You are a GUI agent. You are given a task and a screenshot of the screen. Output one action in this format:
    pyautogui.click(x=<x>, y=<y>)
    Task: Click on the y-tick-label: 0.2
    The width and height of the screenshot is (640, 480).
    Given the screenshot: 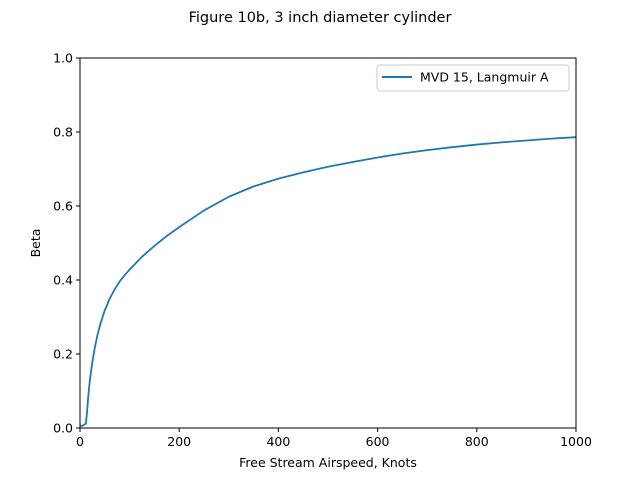 What is the action you would take?
    pyautogui.click(x=63, y=354)
    